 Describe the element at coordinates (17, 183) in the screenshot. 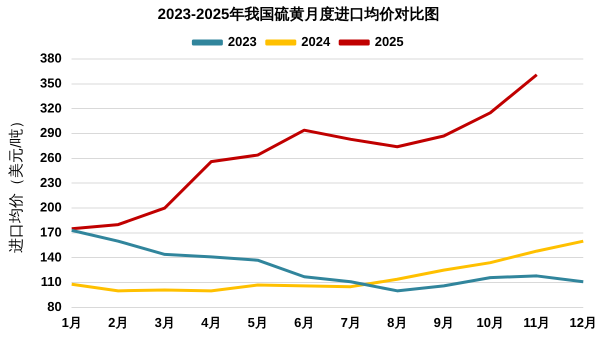

I see `y-axis-title: 进口均价（美元/吨）` at that location.